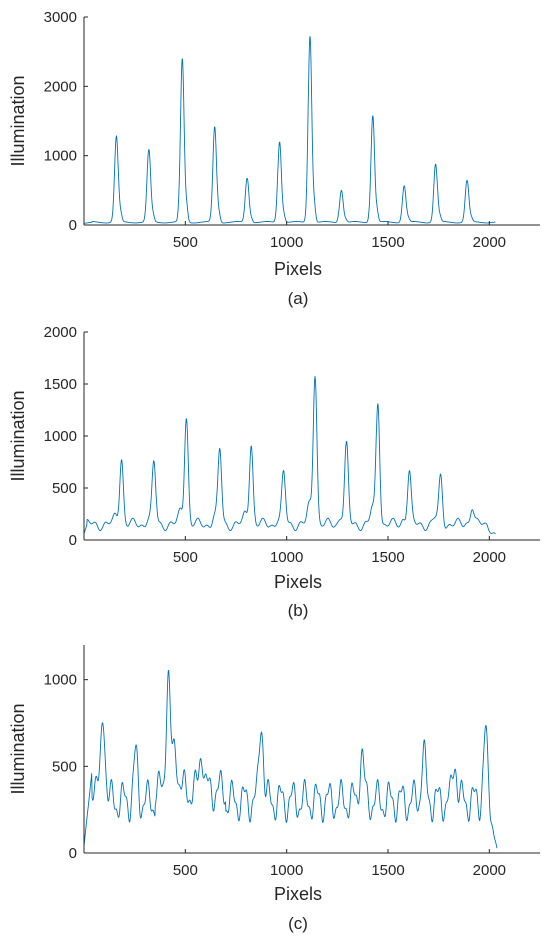  What do you see at coordinates (298, 923) in the screenshot?
I see `panel-caption: (c)` at bounding box center [298, 923].